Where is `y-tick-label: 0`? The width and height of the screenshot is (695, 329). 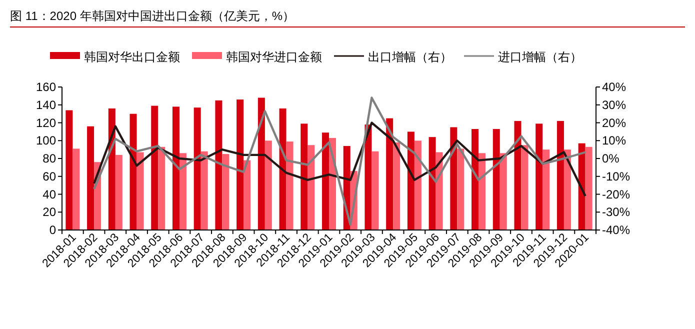 y-tick-label: 0 is located at coordinates (52, 230).